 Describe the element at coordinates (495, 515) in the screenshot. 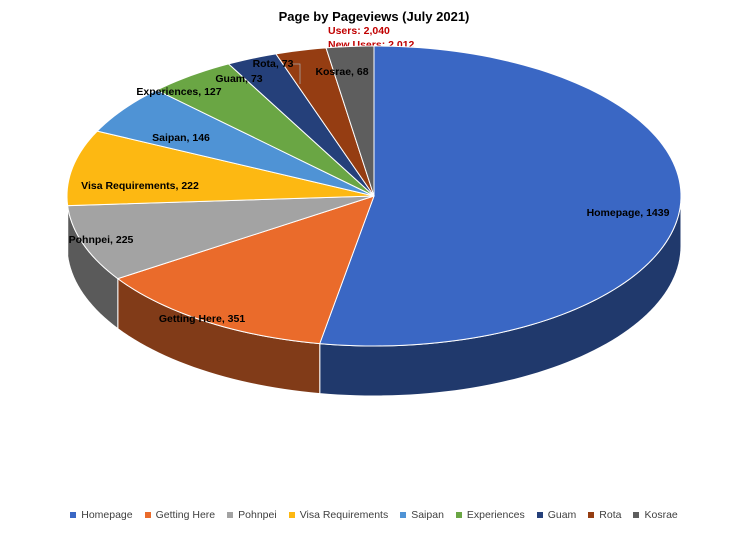

I see `legend-label: Experiences` at that location.